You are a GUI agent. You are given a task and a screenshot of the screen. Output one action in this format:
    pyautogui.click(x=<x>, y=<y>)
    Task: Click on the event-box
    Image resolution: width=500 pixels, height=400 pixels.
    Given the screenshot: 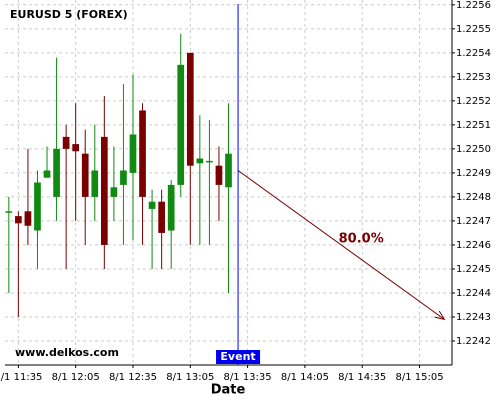 What is the action you would take?
    pyautogui.click(x=238, y=357)
    